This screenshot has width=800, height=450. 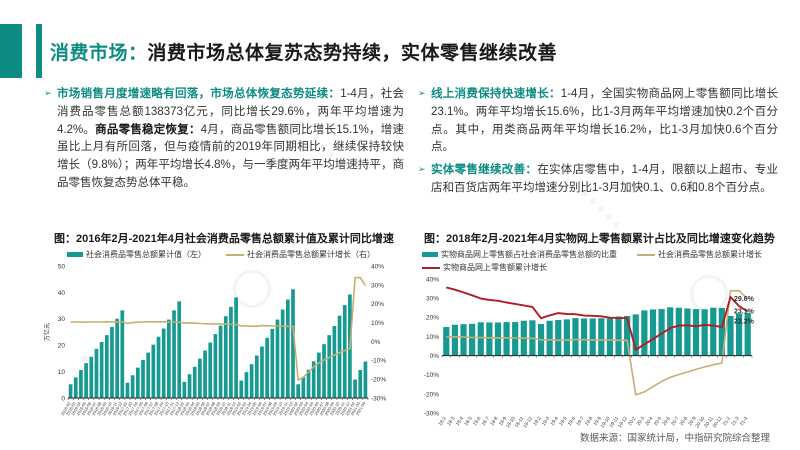 I want to click on header-accent-block, so click(x=11, y=51).